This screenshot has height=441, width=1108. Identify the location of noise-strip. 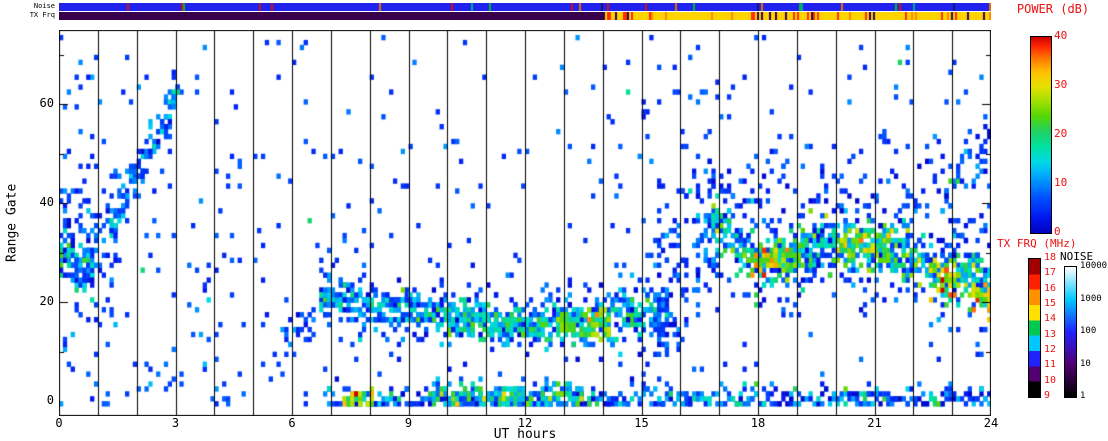
(525, 7).